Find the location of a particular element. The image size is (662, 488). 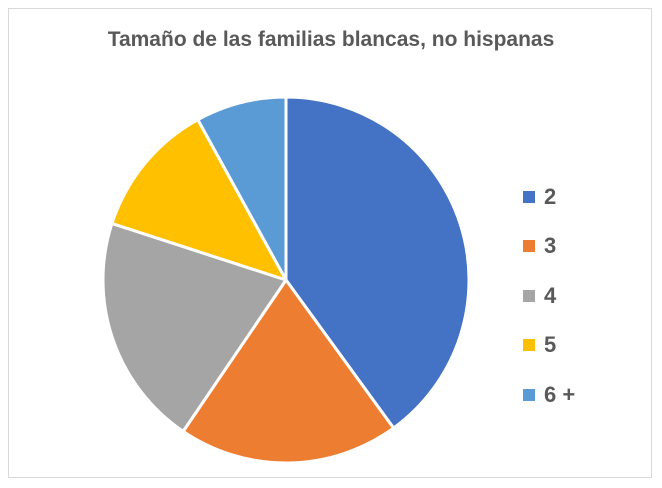

legend-item-5: 5 is located at coordinates (549, 346).